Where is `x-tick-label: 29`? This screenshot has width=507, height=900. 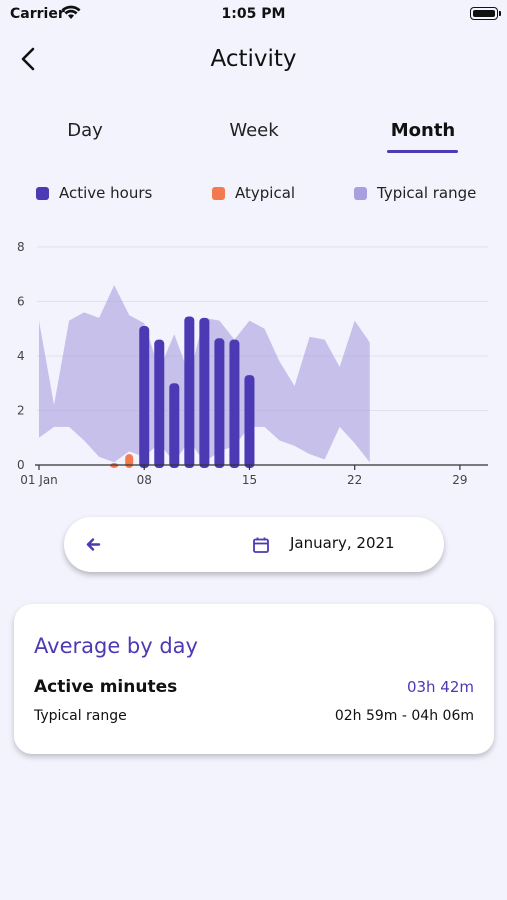 x-tick-label: 29 is located at coordinates (459, 480).